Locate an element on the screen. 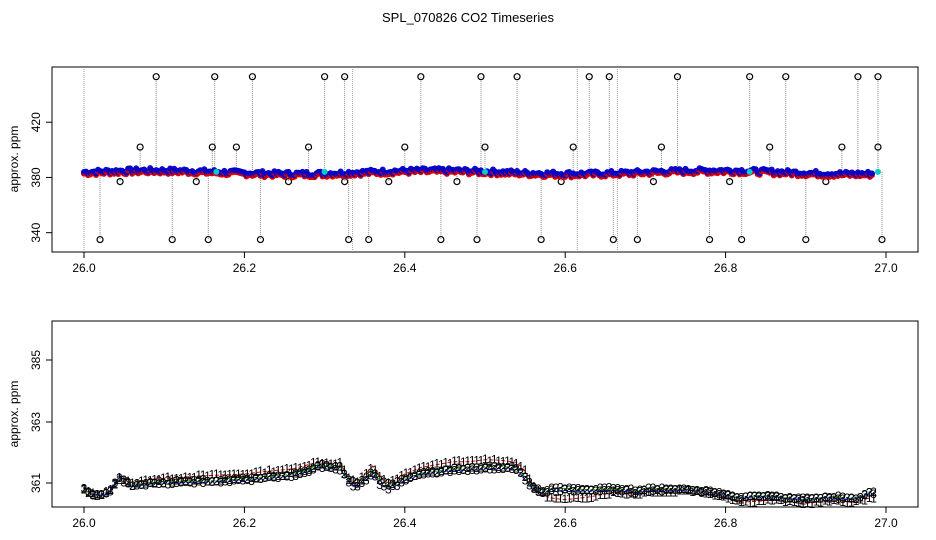  panel1-xtick-label: 26.2 is located at coordinates (245, 268).